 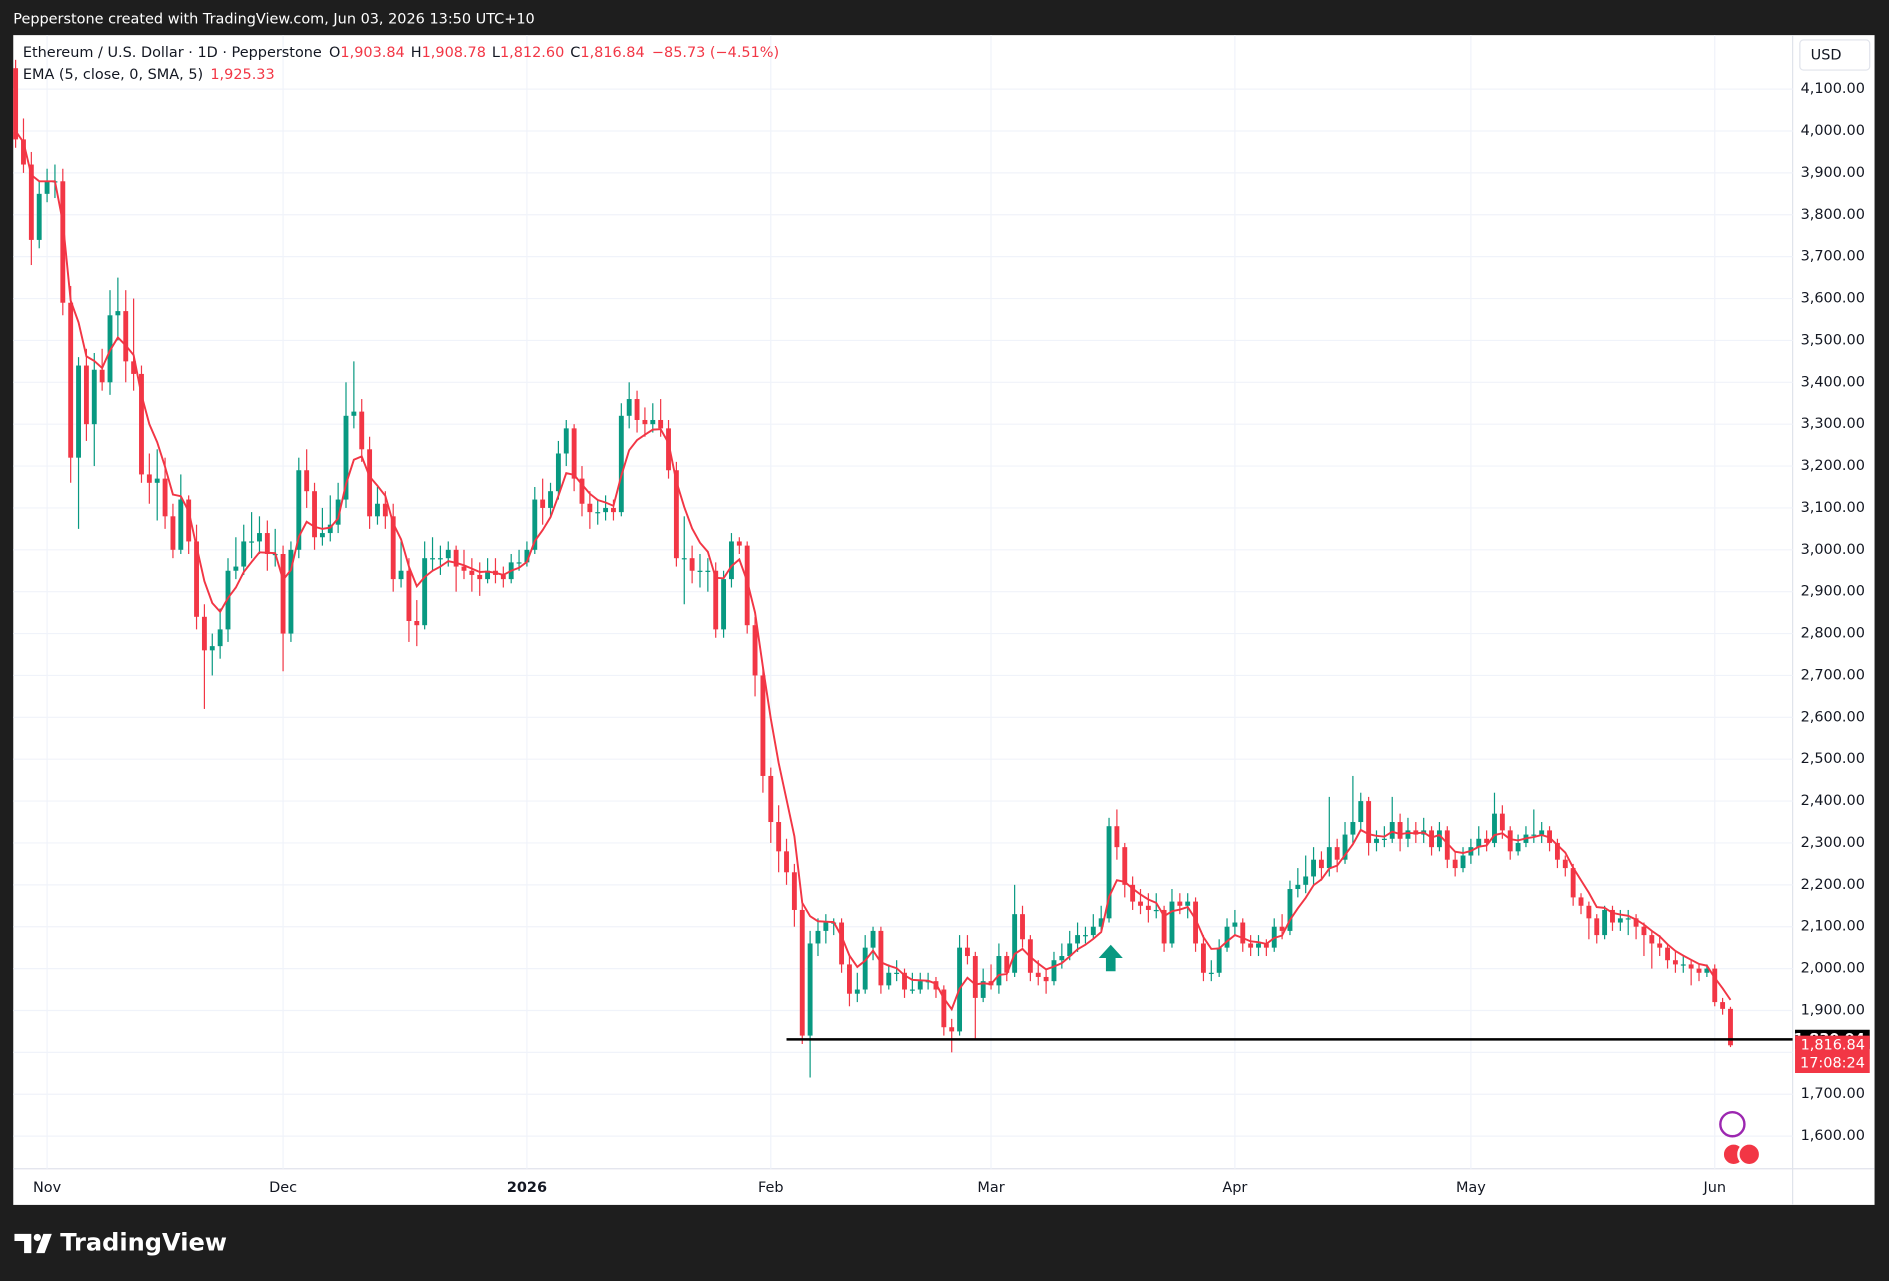 I want to click on event-icon, so click(x=1732, y=1124).